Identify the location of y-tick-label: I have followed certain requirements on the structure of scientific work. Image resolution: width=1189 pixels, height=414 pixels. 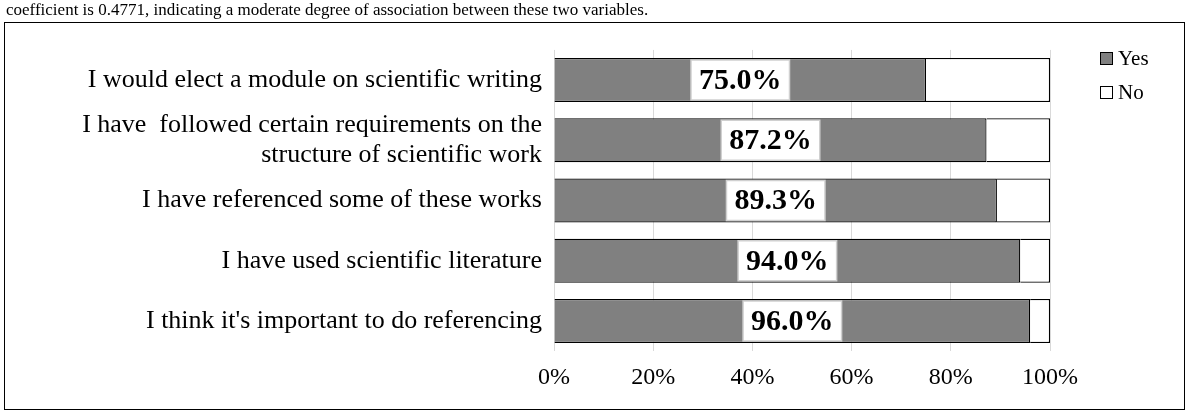
(312, 139).